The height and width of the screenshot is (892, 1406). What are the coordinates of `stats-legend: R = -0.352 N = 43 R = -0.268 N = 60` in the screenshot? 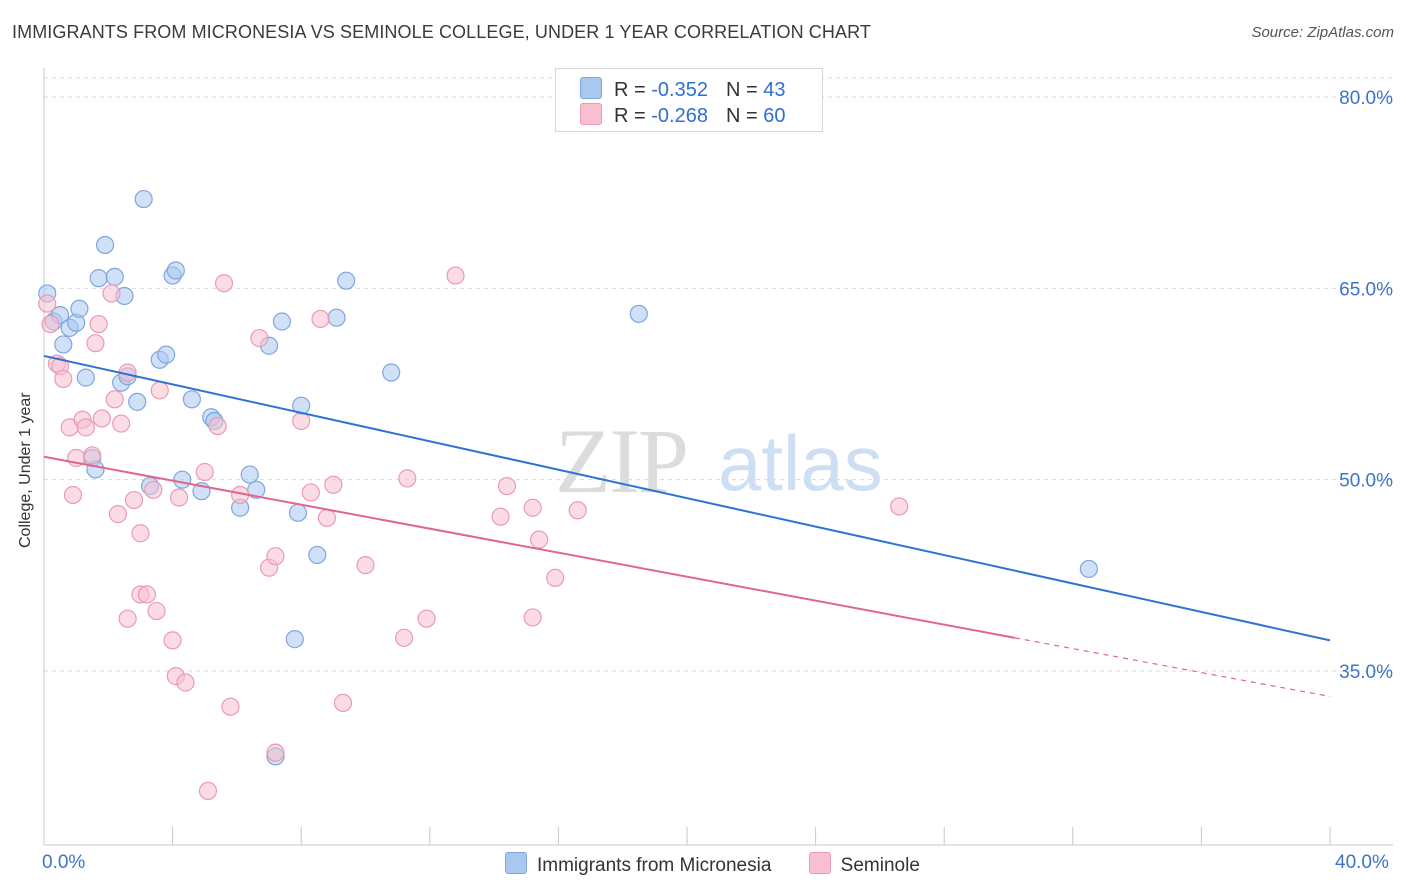 It's located at (689, 100).